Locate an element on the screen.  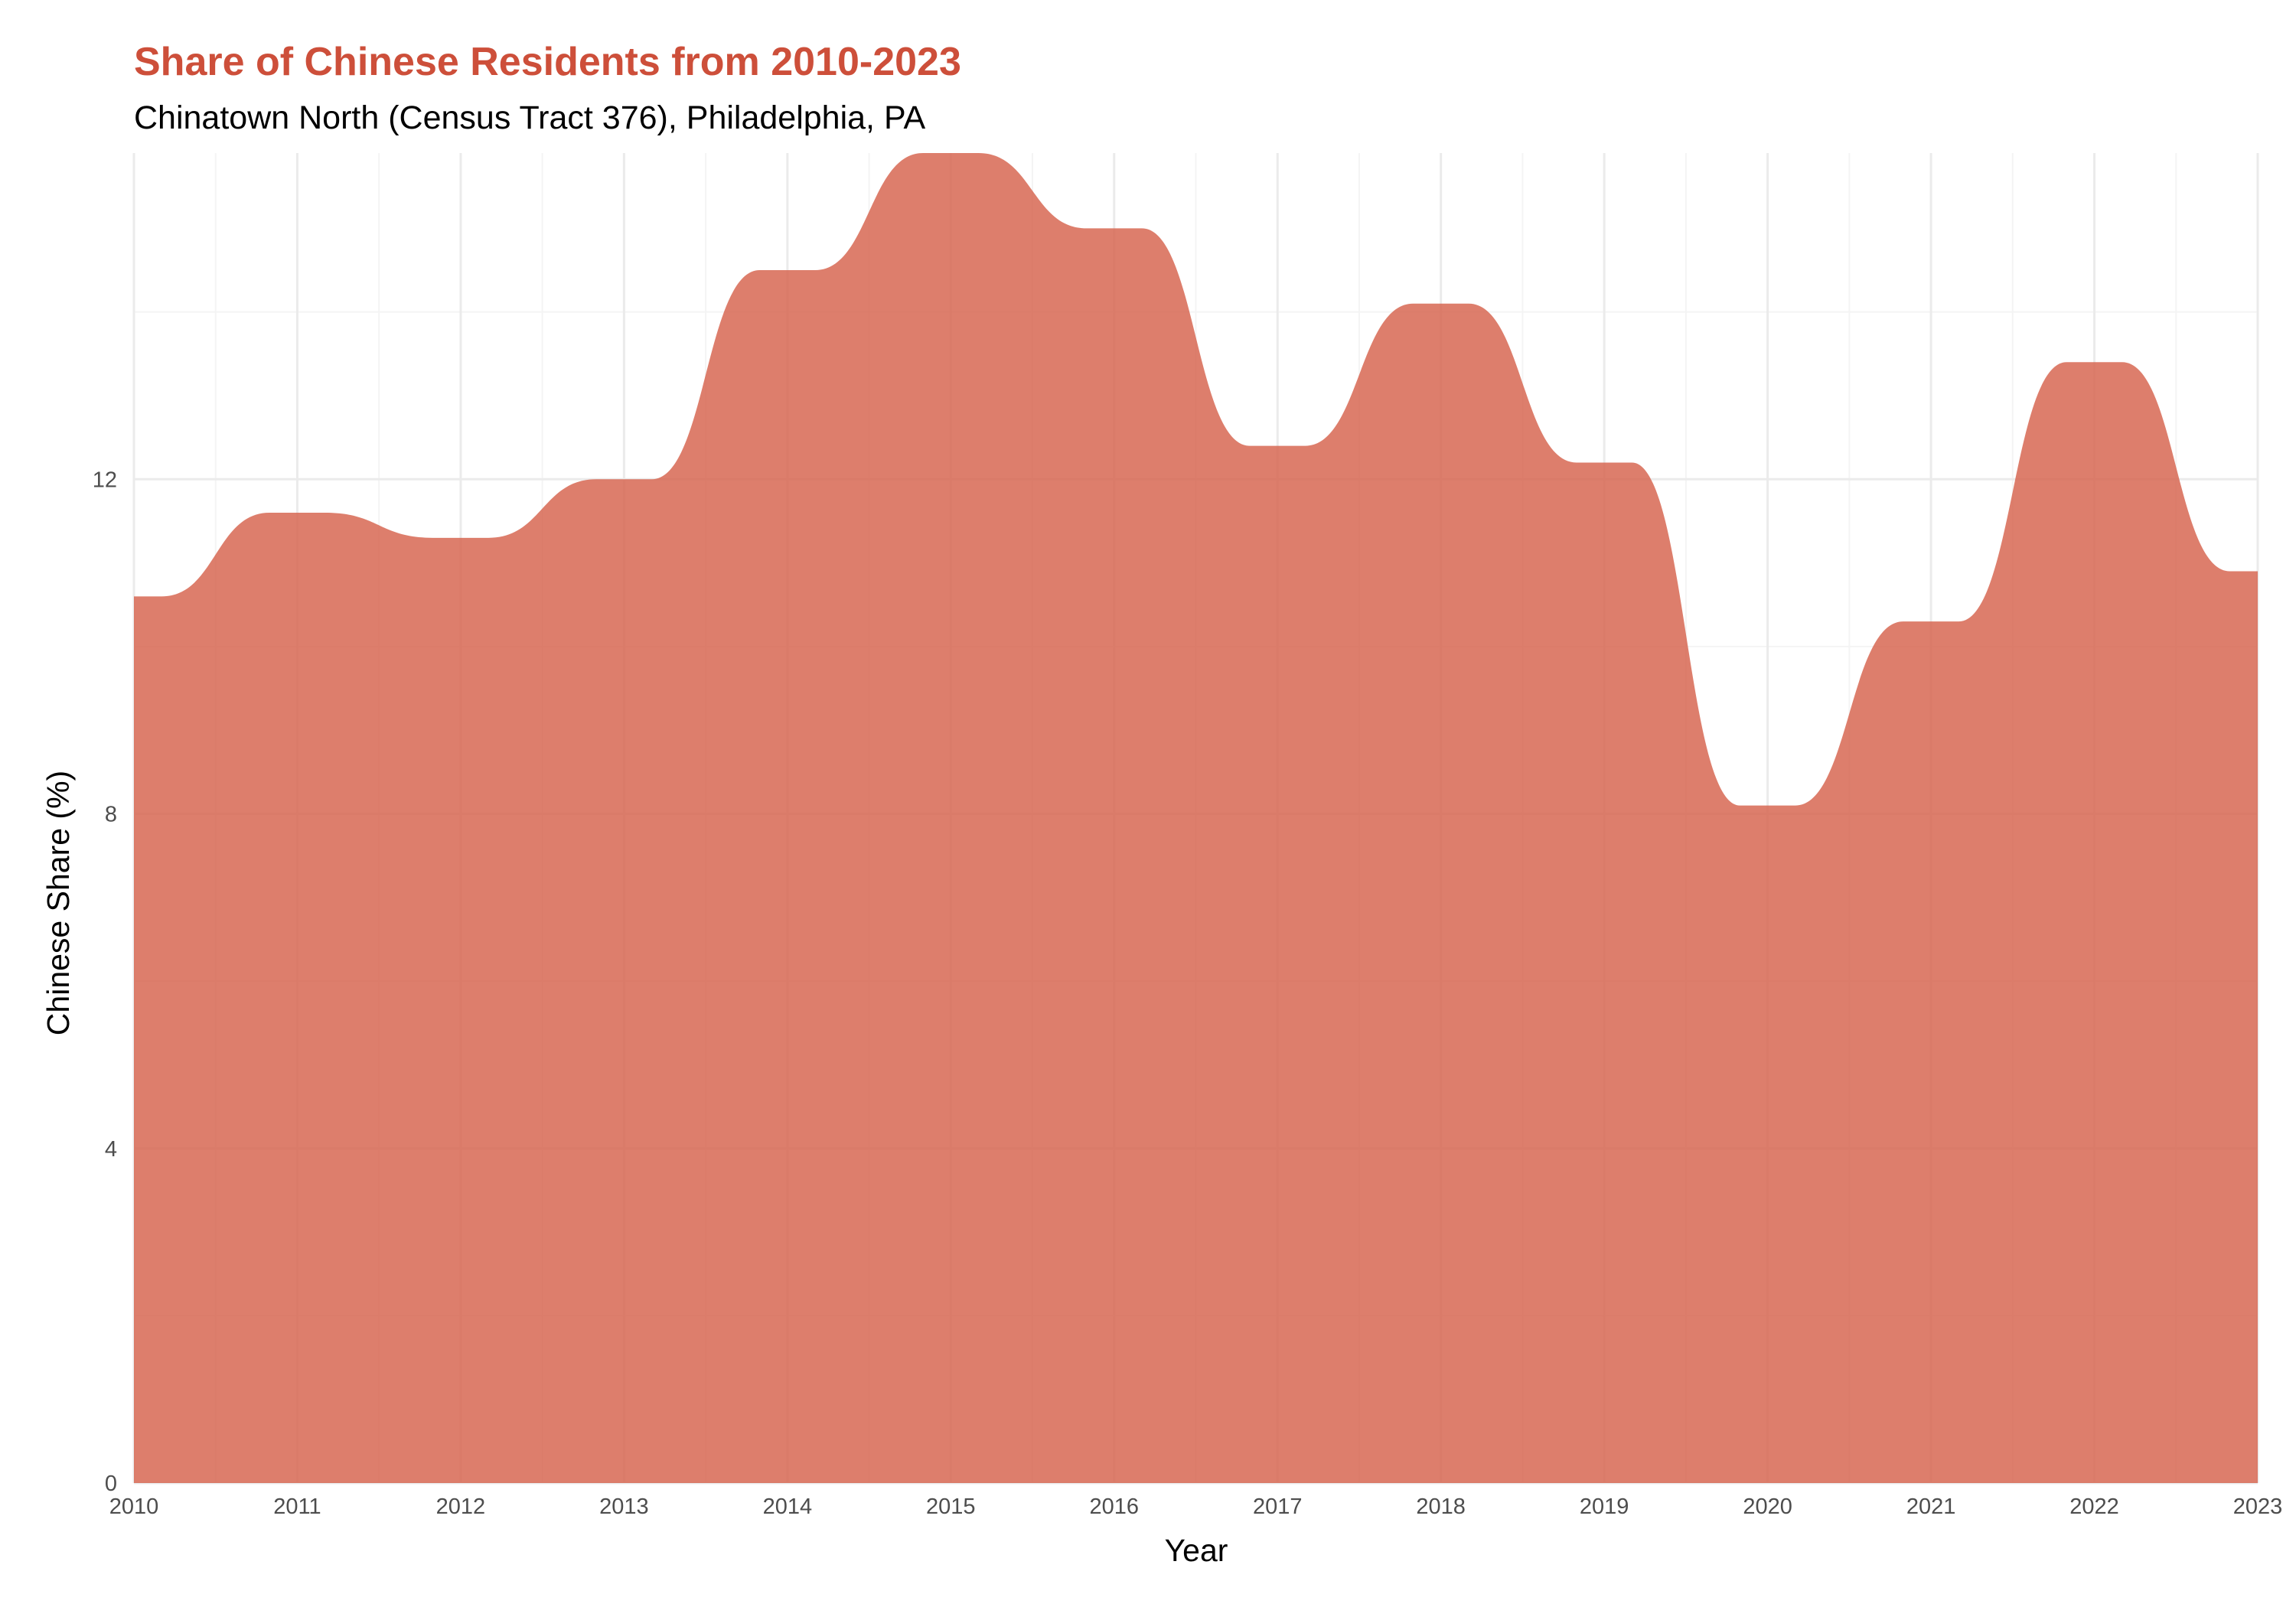
y-tick-label: 12 is located at coordinates (105, 480).